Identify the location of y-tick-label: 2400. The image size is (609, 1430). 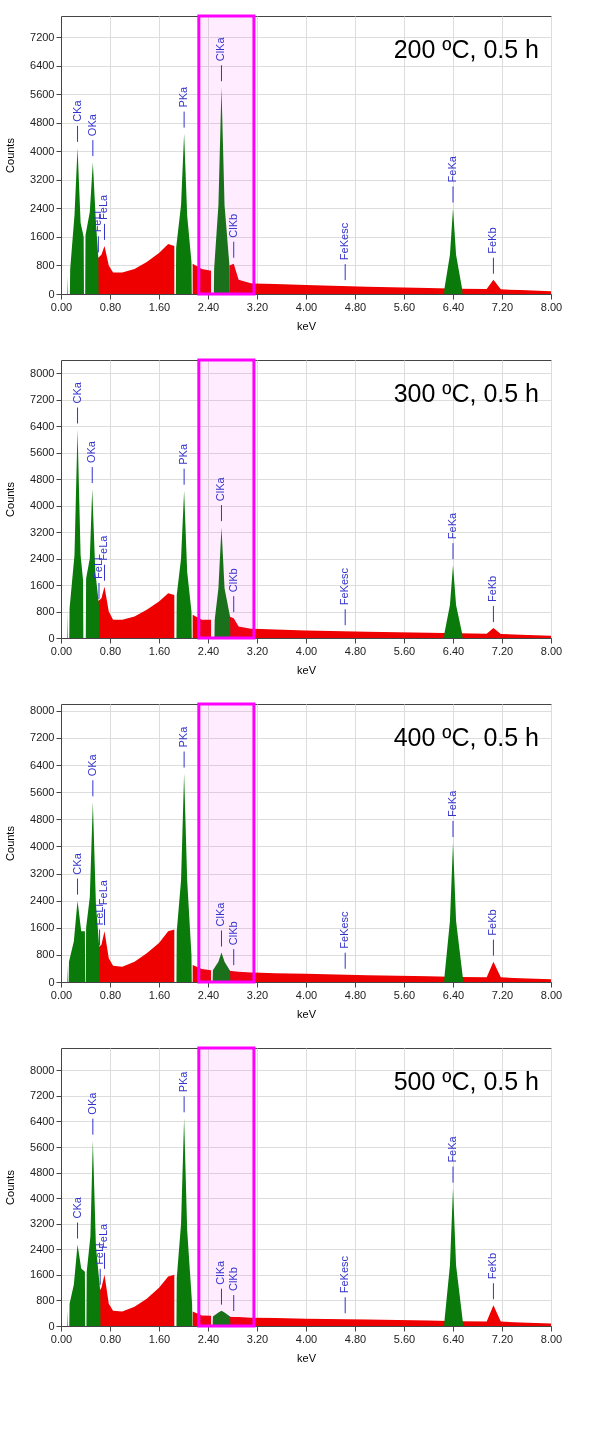
(42, 207).